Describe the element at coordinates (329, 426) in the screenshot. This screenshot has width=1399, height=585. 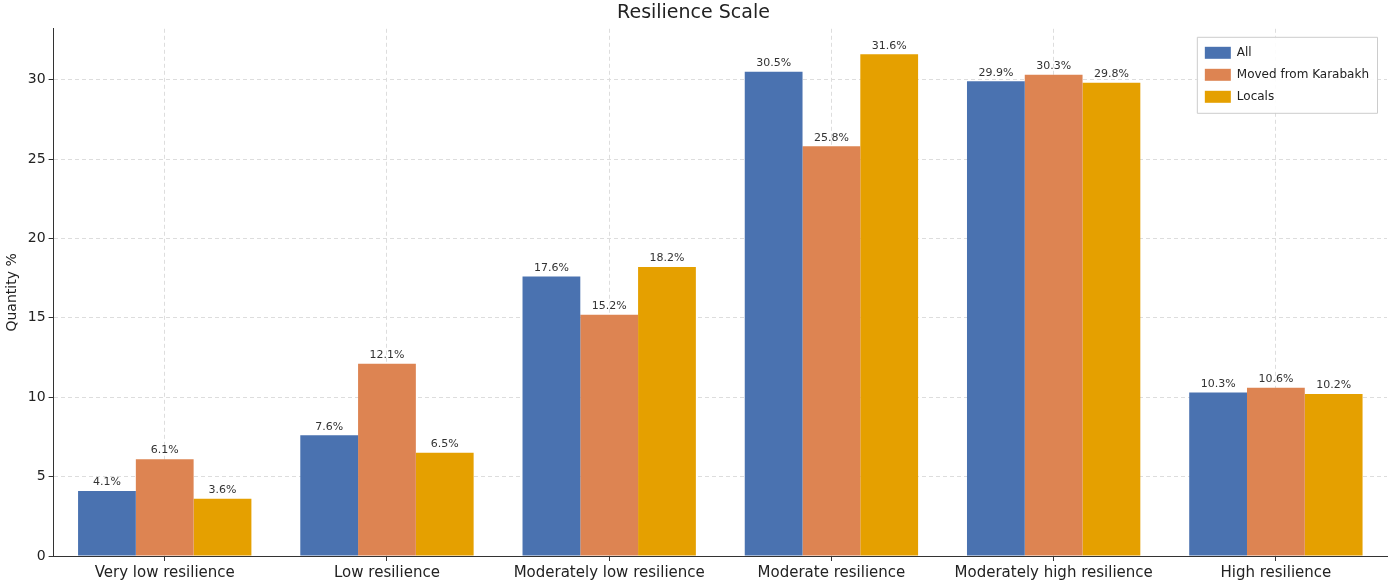
I see `data-label: 7.6%` at that location.